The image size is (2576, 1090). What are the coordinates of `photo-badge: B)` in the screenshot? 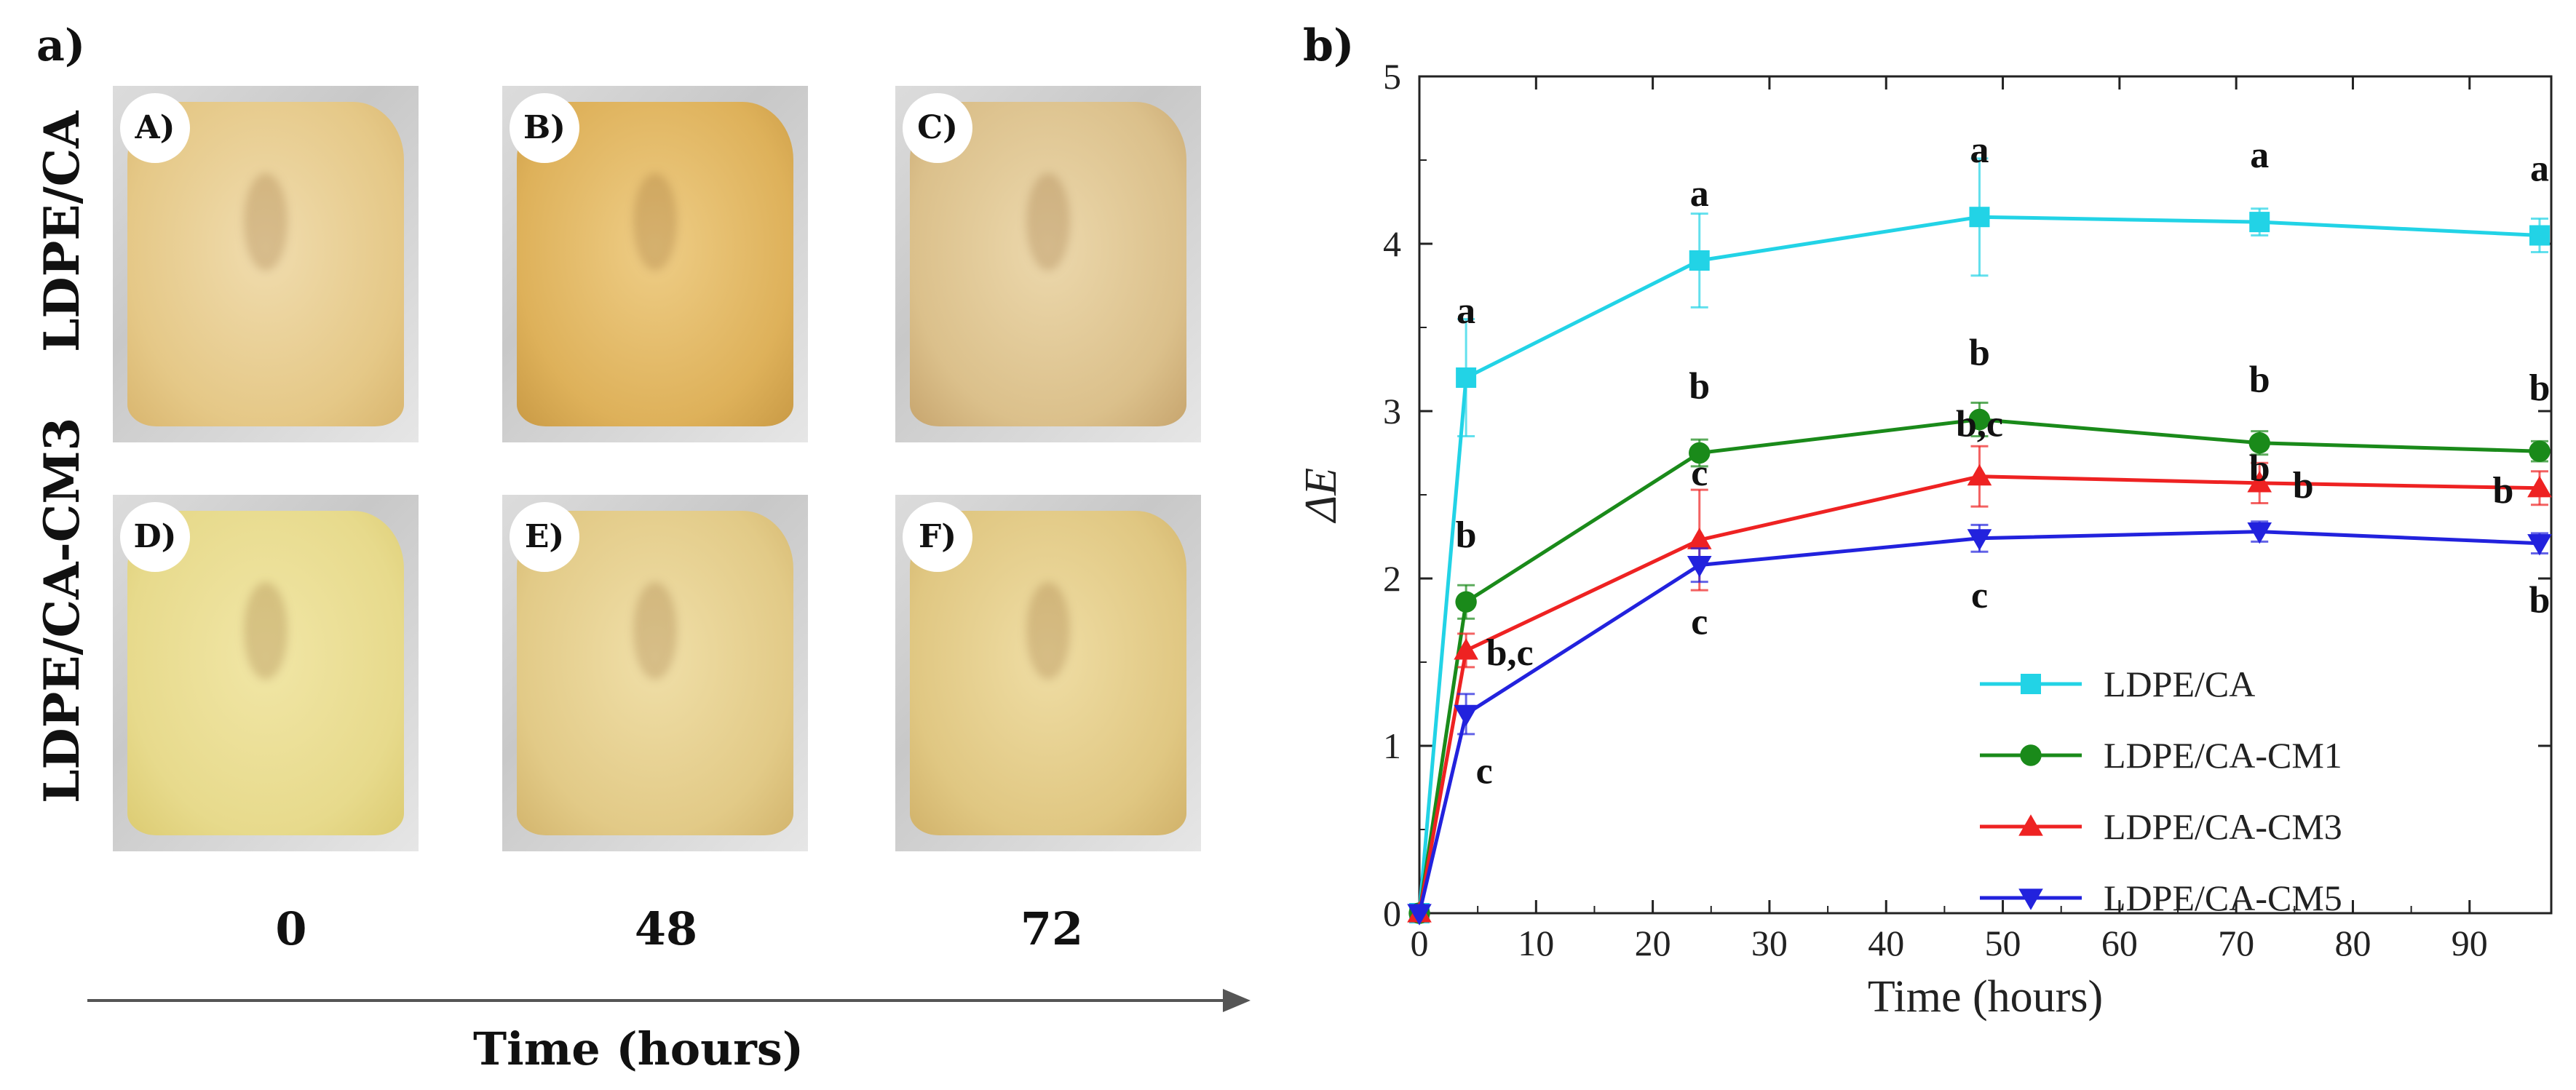 It's located at (544, 128).